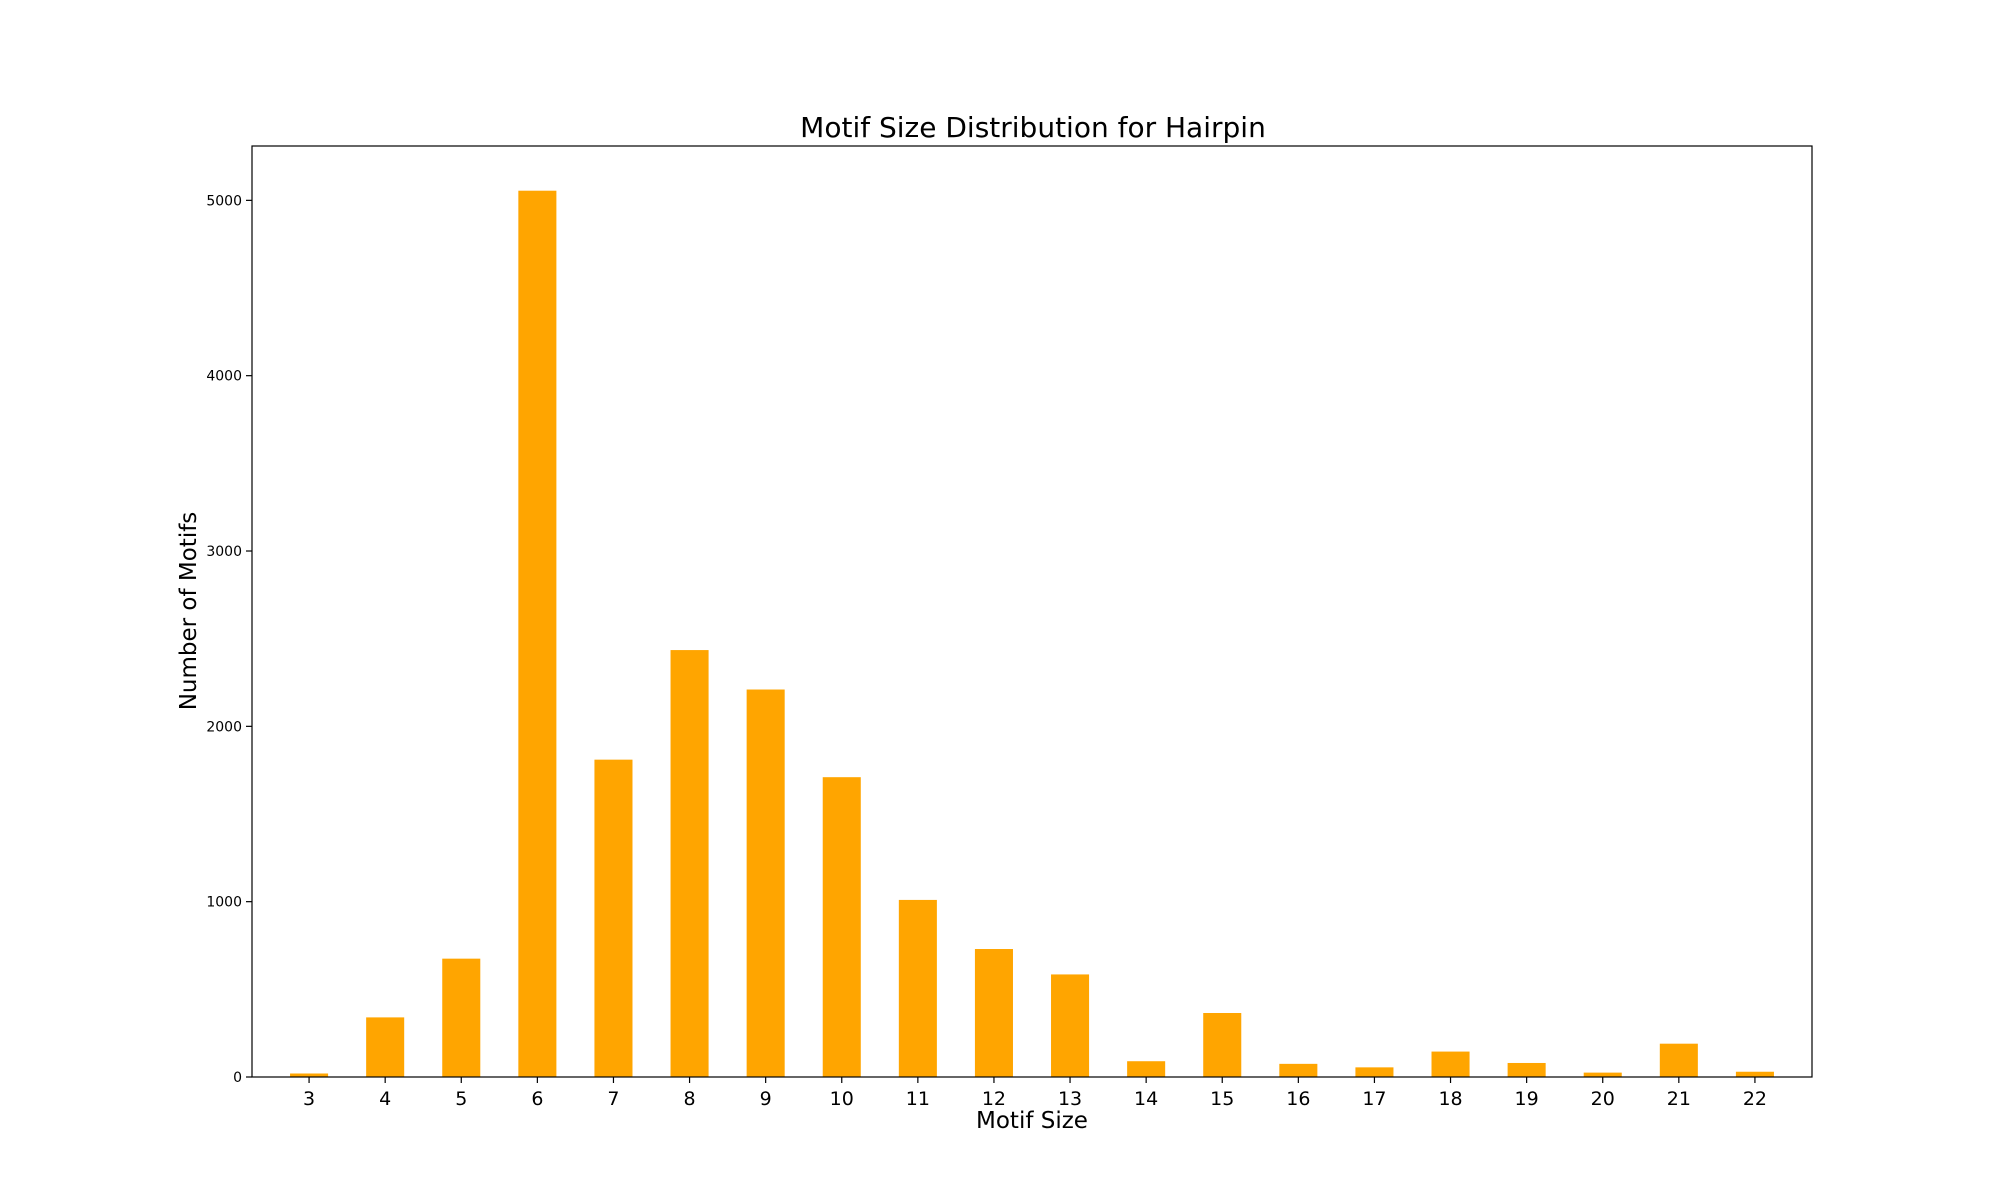 This screenshot has height=1200, width=2000. Describe the element at coordinates (1070, 1099) in the screenshot. I see `x-tick-label-13: 13` at that location.